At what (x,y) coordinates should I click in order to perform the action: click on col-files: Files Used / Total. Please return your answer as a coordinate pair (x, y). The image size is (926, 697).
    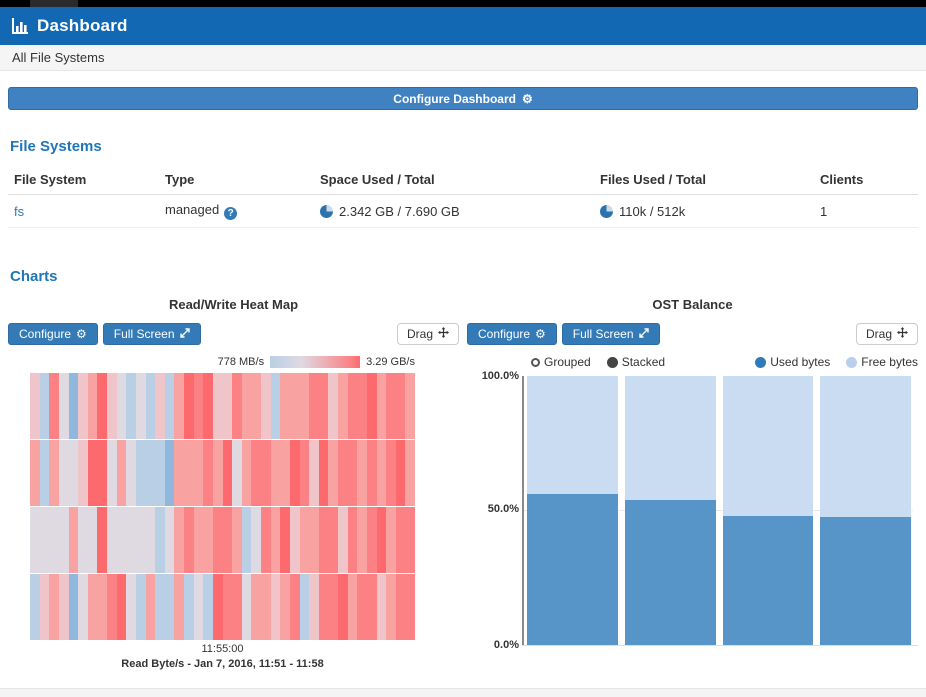
    Looking at the image, I should click on (704, 180).